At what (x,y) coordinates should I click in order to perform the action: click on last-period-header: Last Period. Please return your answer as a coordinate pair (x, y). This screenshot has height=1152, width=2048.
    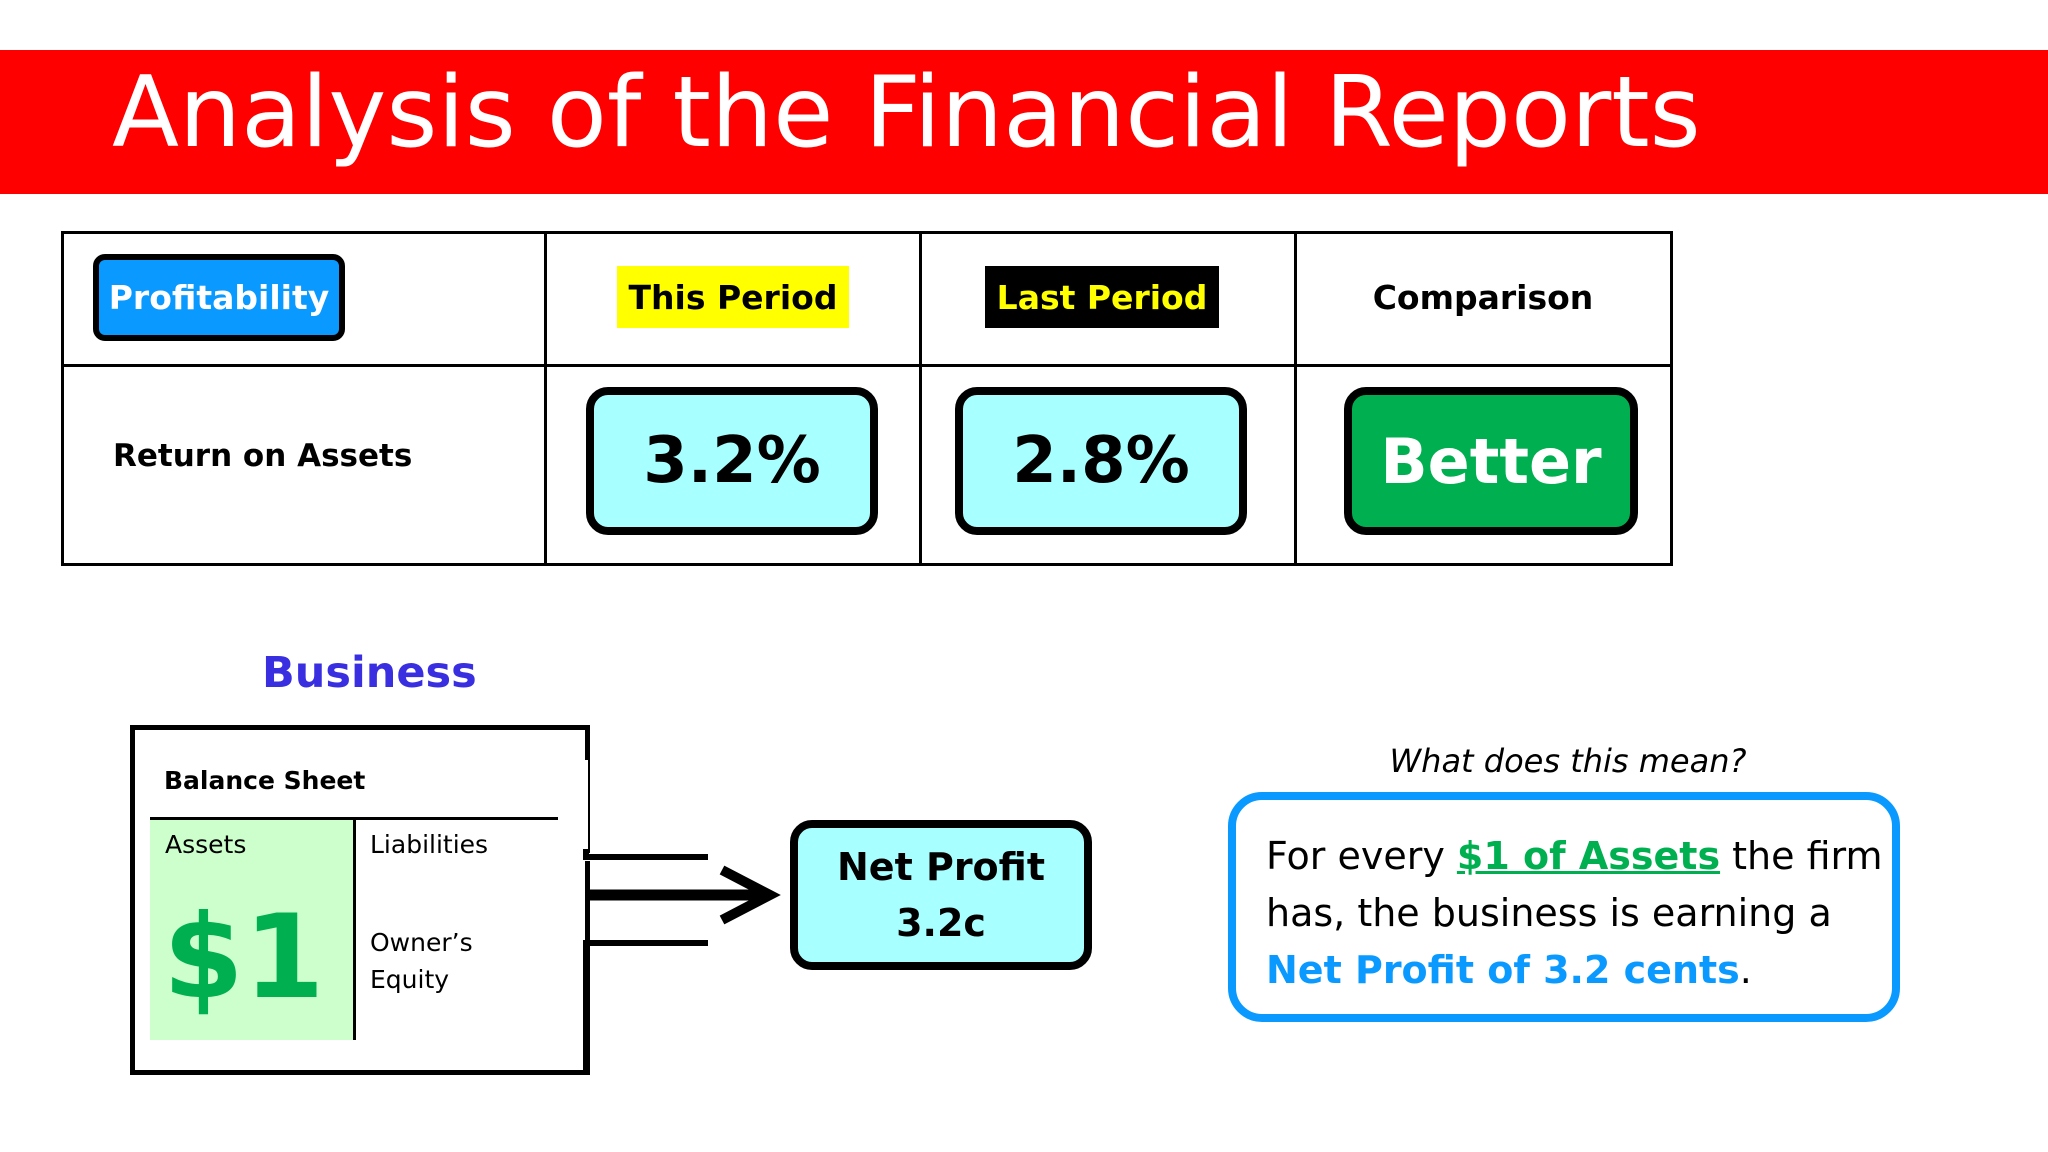
    Looking at the image, I should click on (1102, 297).